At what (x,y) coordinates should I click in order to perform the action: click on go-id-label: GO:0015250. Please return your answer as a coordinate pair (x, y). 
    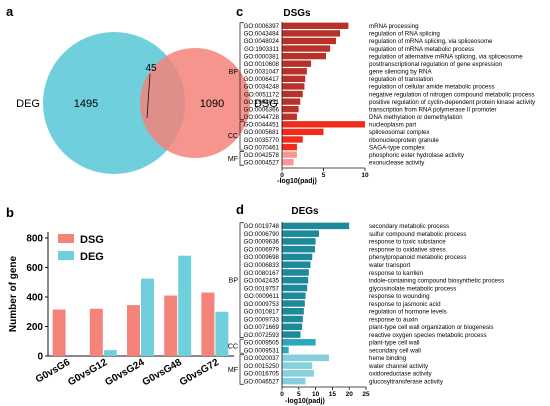
    Looking at the image, I should click on (262, 366).